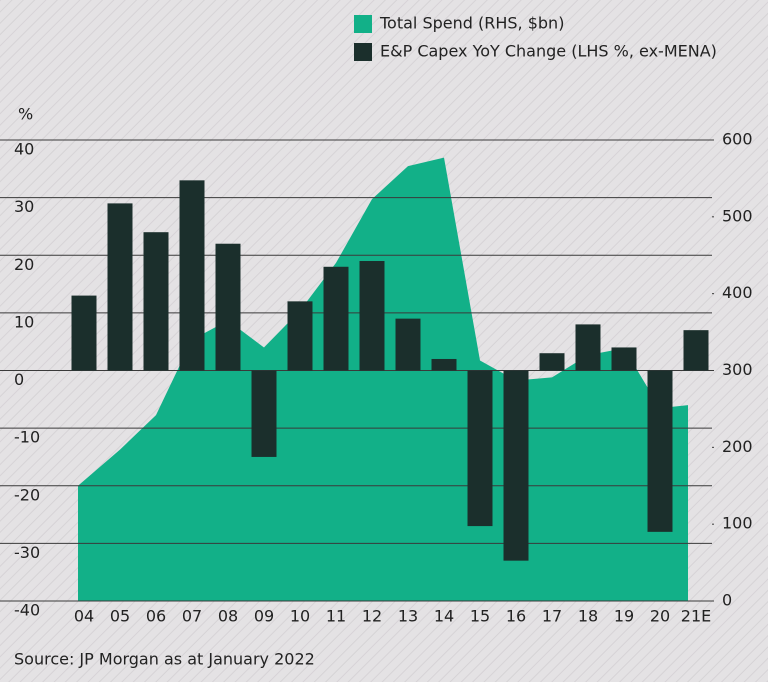  What do you see at coordinates (737, 292) in the screenshot?
I see `y2-tick-label: 400` at bounding box center [737, 292].